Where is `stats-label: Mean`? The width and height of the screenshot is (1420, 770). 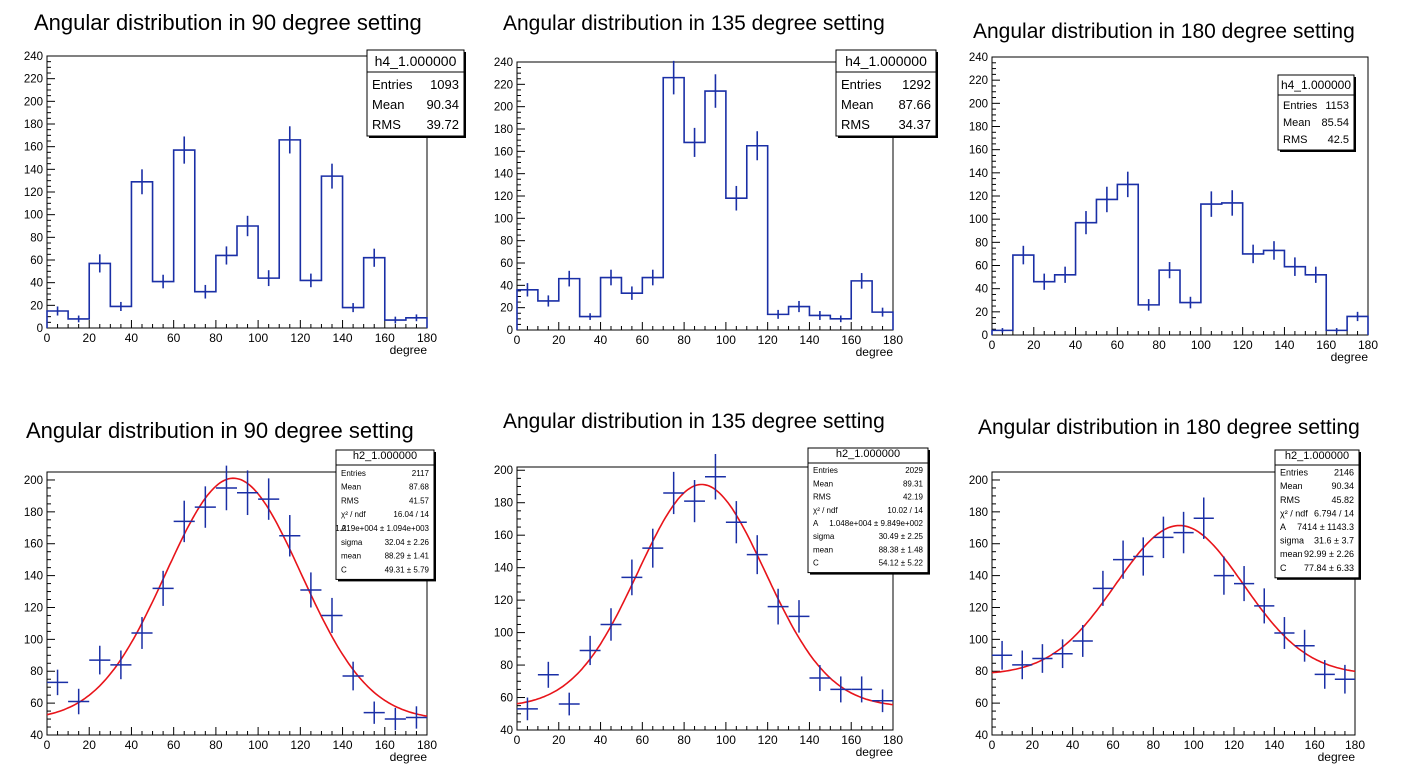 stats-label: Mean is located at coordinates (1297, 123).